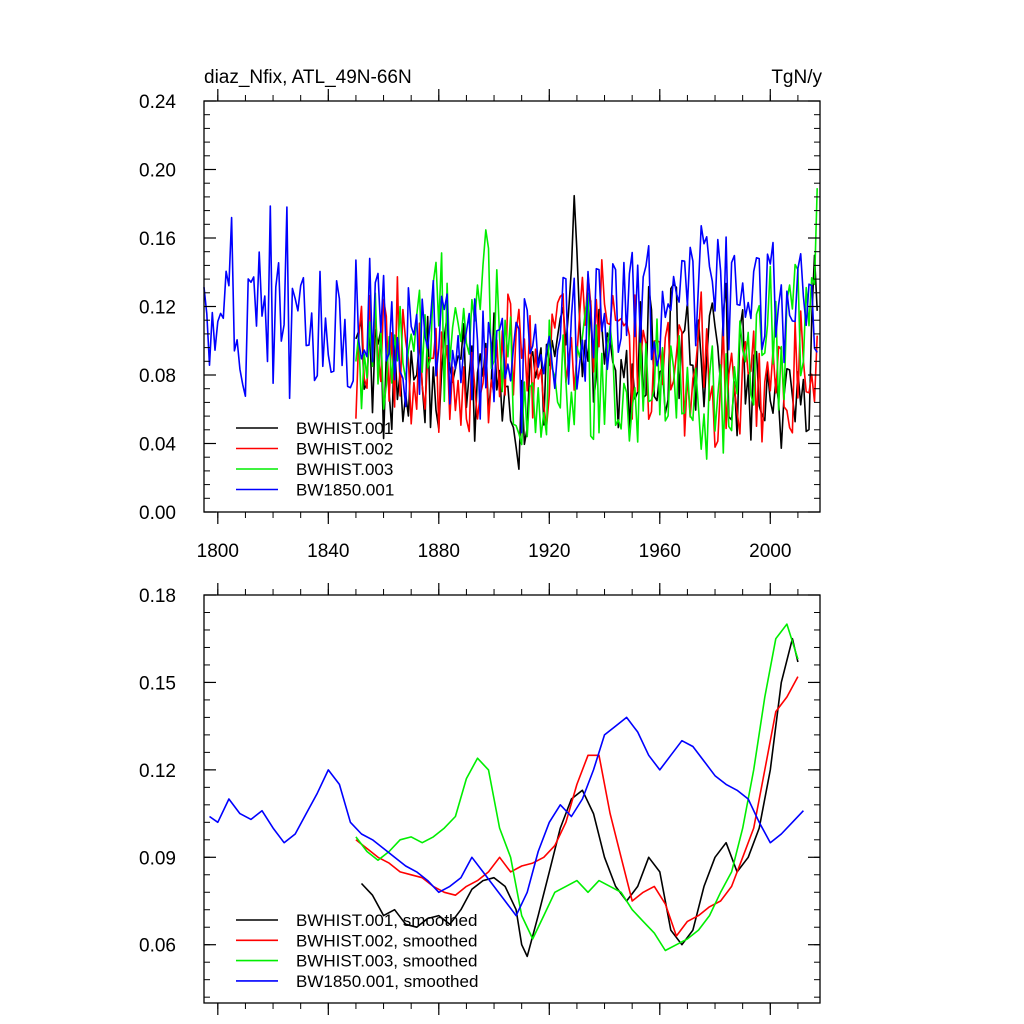 This screenshot has height=1024, width=1024. What do you see at coordinates (157, 858) in the screenshot?
I see `bottom-ytick-label: 0.09` at bounding box center [157, 858].